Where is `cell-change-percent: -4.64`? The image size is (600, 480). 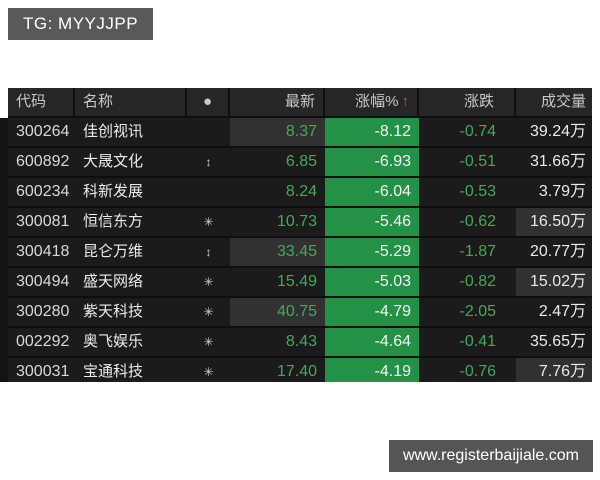
cell-change-percent: -4.64 is located at coordinates (372, 342).